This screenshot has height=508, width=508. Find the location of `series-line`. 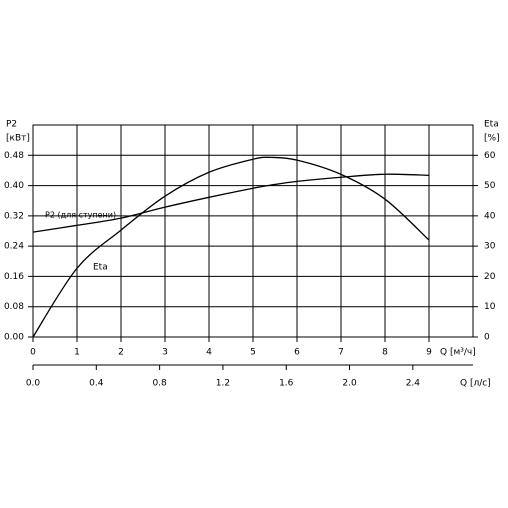

series-line is located at coordinates (231, 203).